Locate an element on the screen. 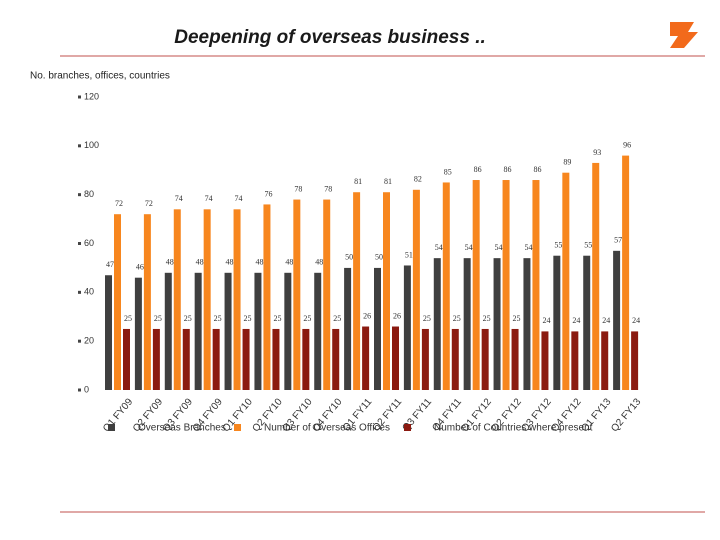 The width and height of the screenshot is (720, 540). y-tick-label: 120 is located at coordinates (91, 96).